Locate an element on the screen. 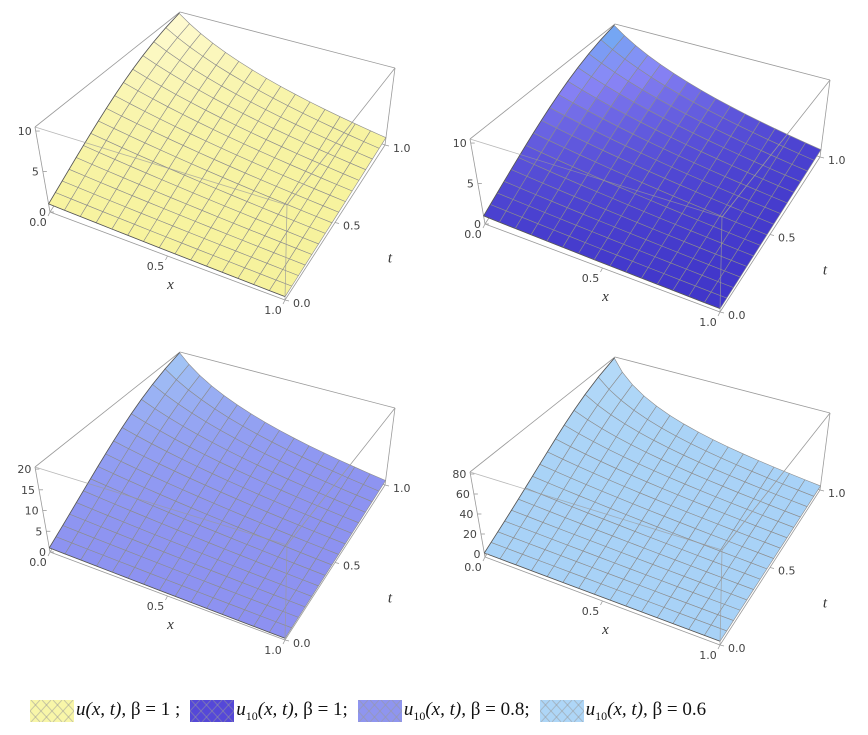  legend-label: u(x, t), β = 1 ; is located at coordinates (128, 709).